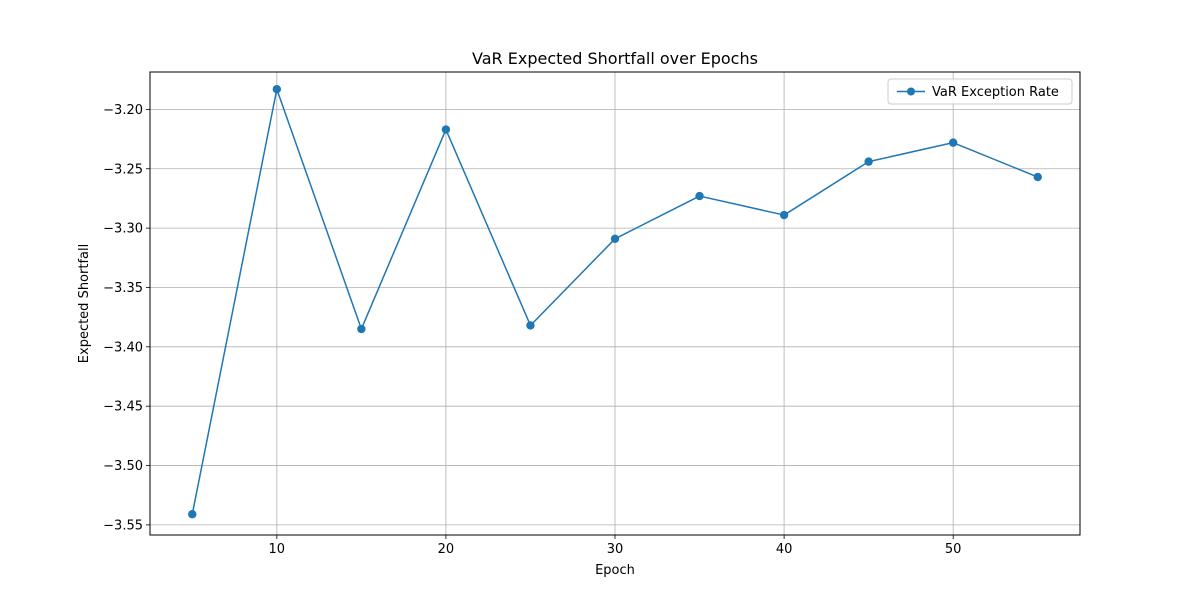 This screenshot has width=1200, height=600. I want to click on x-tick-label: 30, so click(615, 549).